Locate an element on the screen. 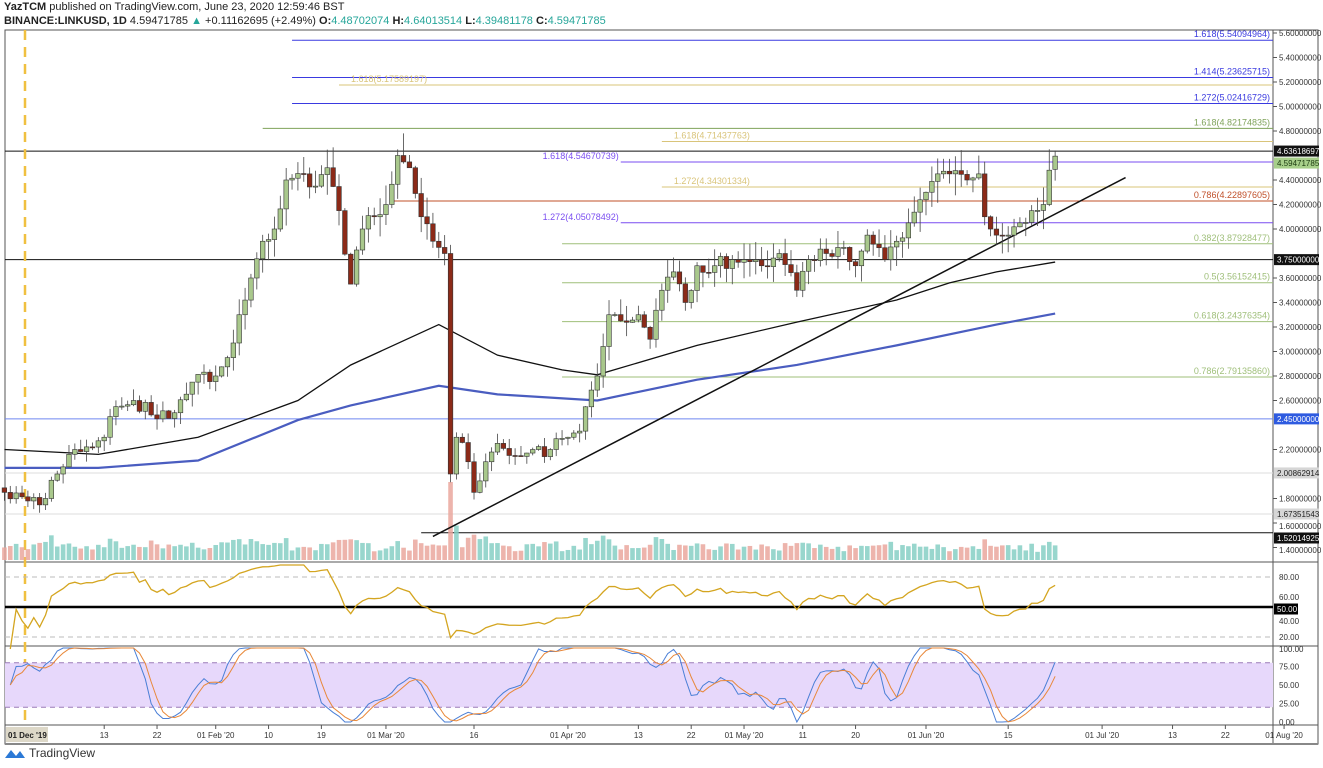 This screenshot has height=768, width=1323. price-label-text: 4.63618697 is located at coordinates (1298, 151).